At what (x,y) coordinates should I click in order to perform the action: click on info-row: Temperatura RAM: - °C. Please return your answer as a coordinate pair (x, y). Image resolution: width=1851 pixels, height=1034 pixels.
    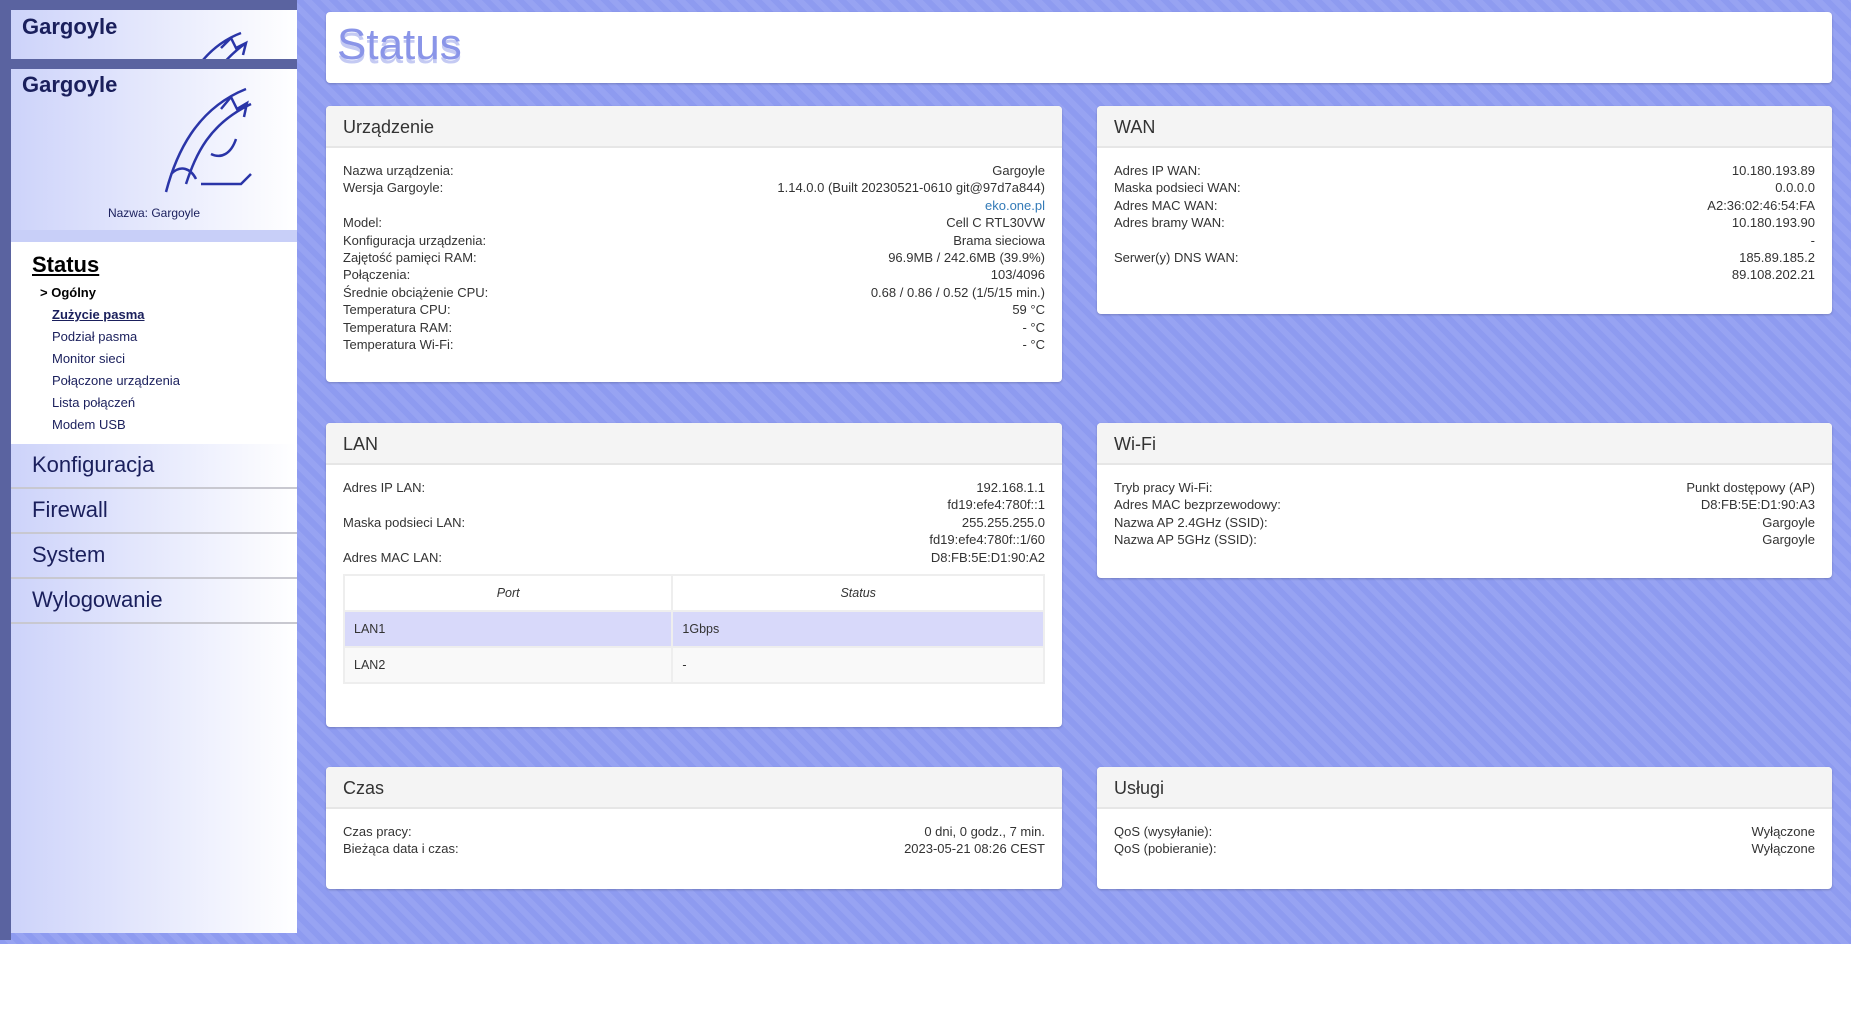
    Looking at the image, I should click on (694, 327).